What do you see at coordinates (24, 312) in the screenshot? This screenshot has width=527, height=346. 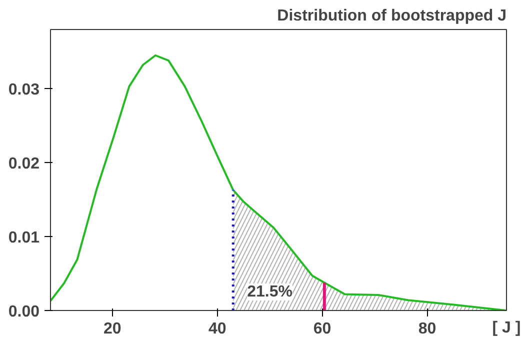 I see `y-tick-label: 0.00` at bounding box center [24, 312].